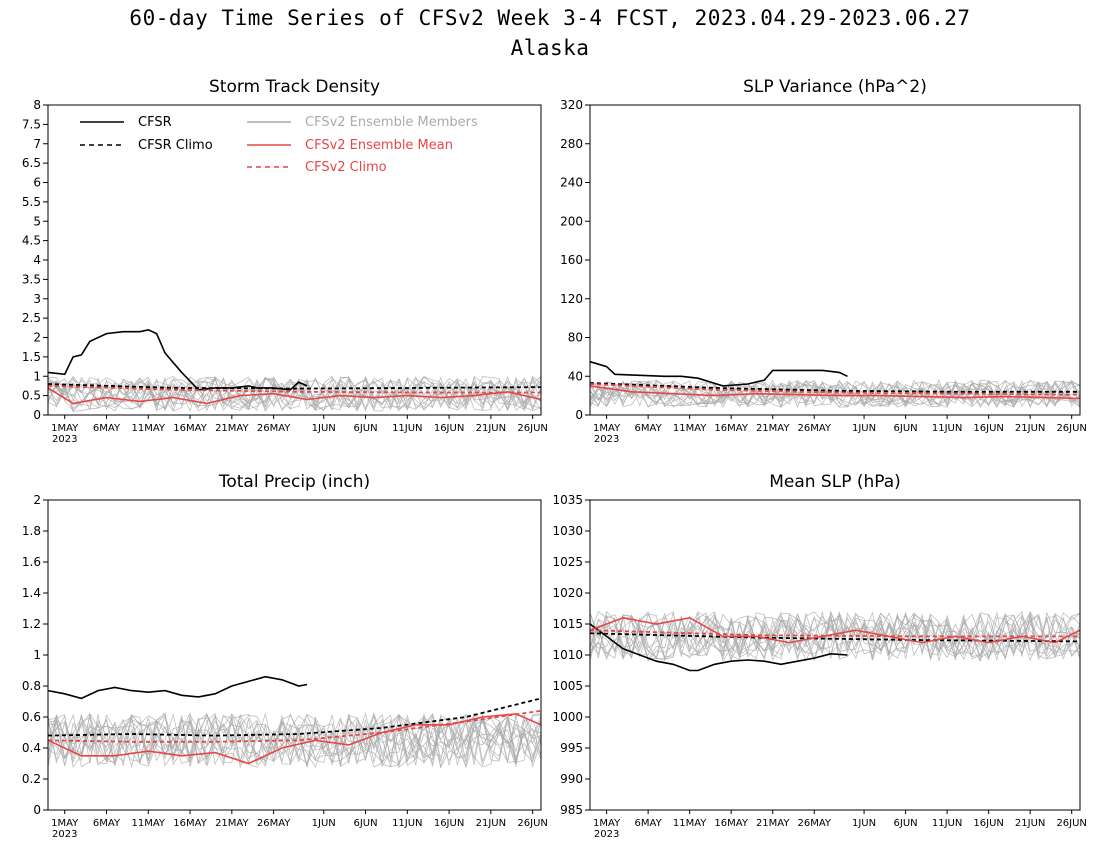 This screenshot has width=1100, height=850. I want to click on x-tick-label: 1JUN, so click(864, 823).